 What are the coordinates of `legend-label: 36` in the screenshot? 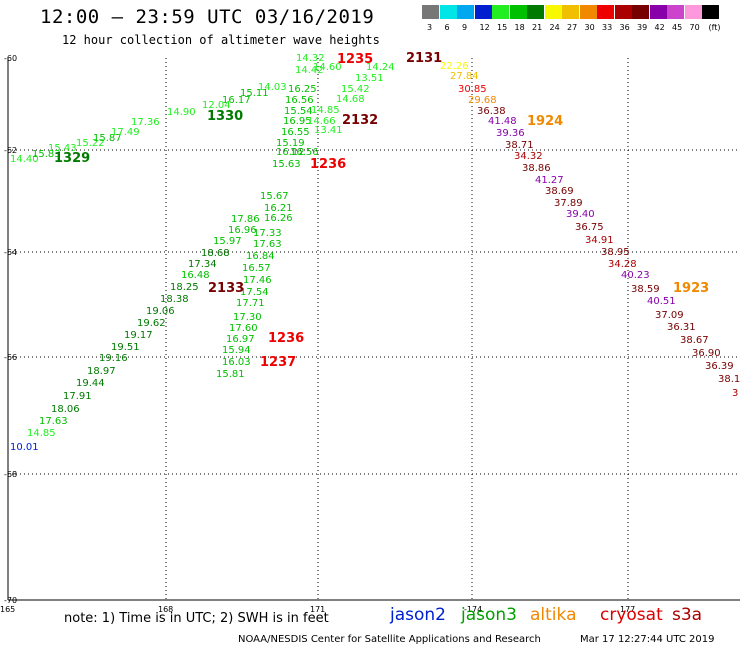 It's located at (624, 27).